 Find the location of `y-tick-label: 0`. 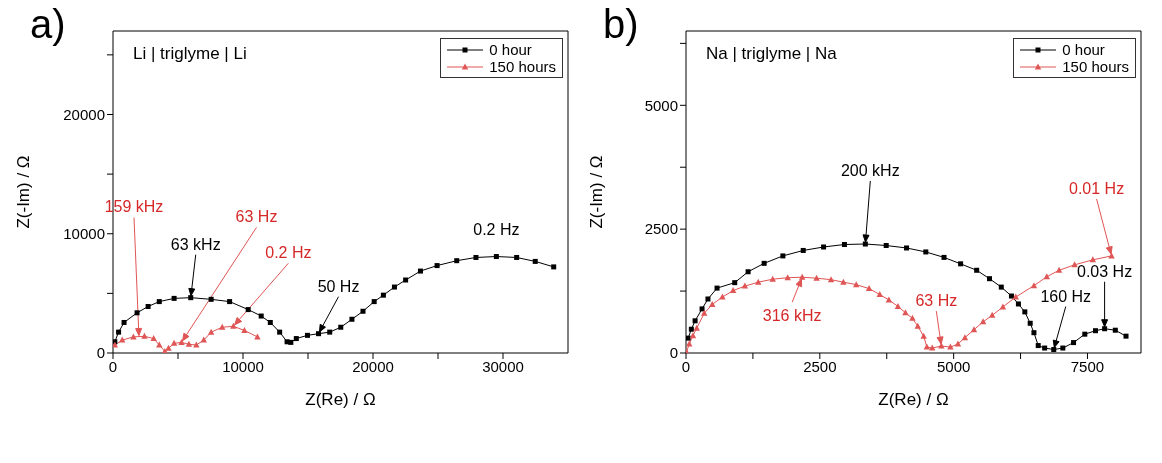

y-tick-label: 0 is located at coordinates (100, 353).